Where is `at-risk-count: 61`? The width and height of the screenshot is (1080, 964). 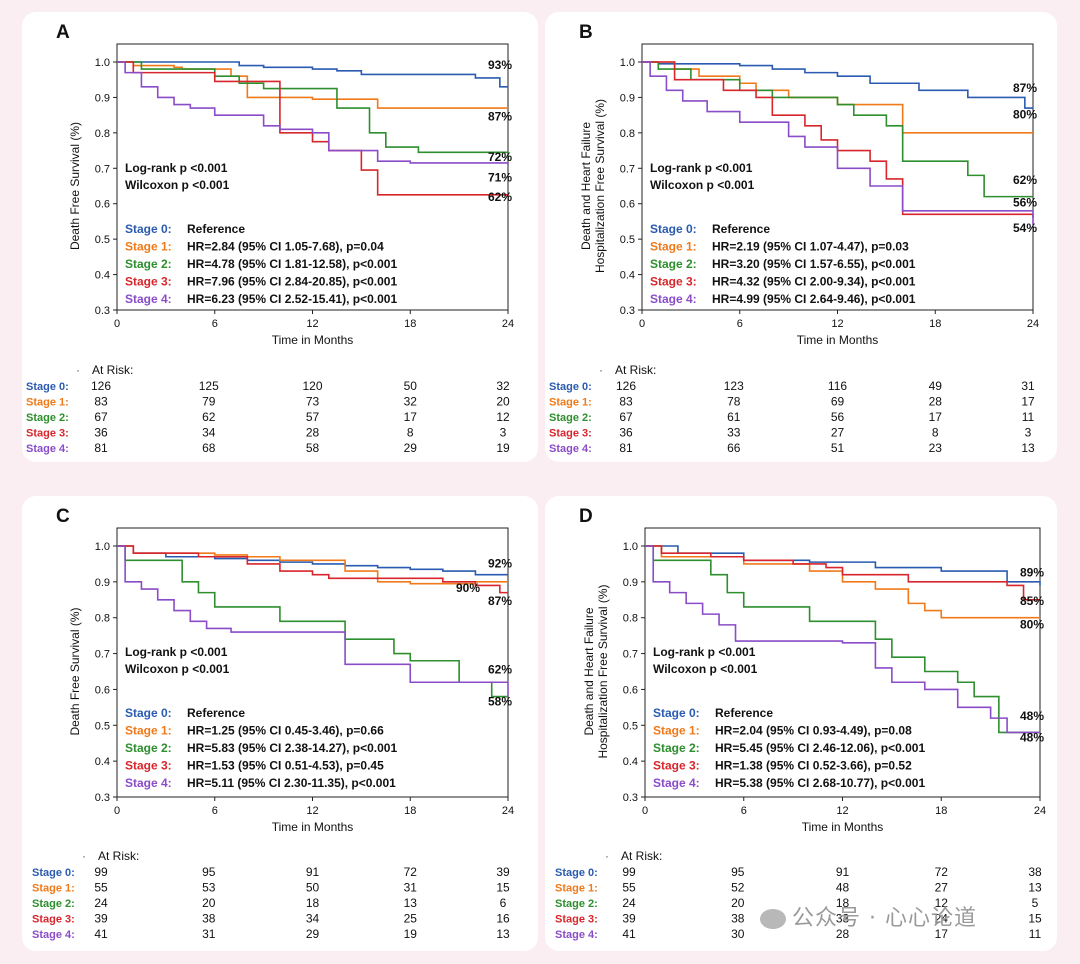
at-risk-count: 61 is located at coordinates (734, 417).